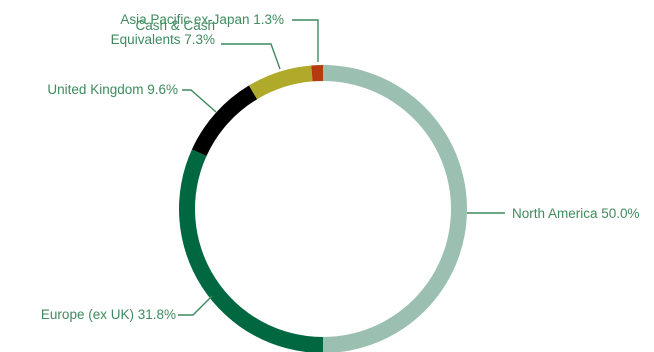 The height and width of the screenshot is (352, 654). I want to click on leader-line-cash-cash-equivalents, so click(251, 56).